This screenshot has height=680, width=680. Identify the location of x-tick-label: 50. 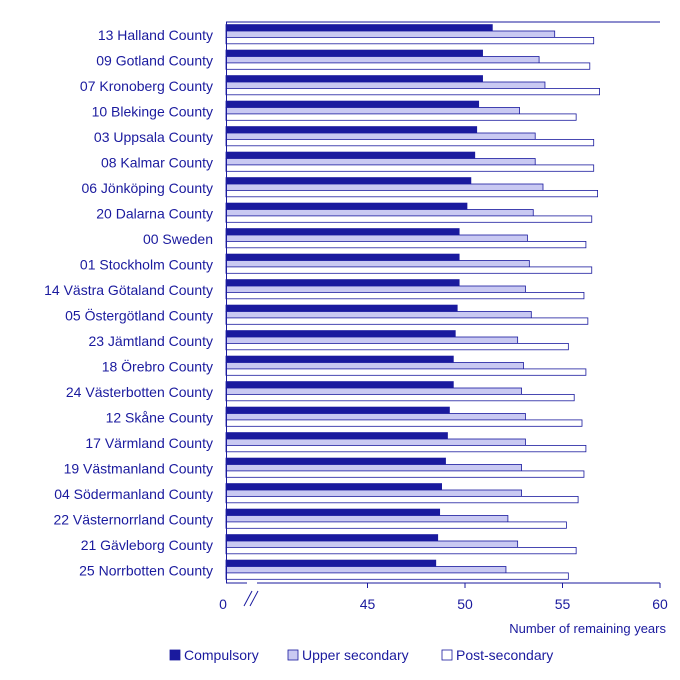
(465, 604).